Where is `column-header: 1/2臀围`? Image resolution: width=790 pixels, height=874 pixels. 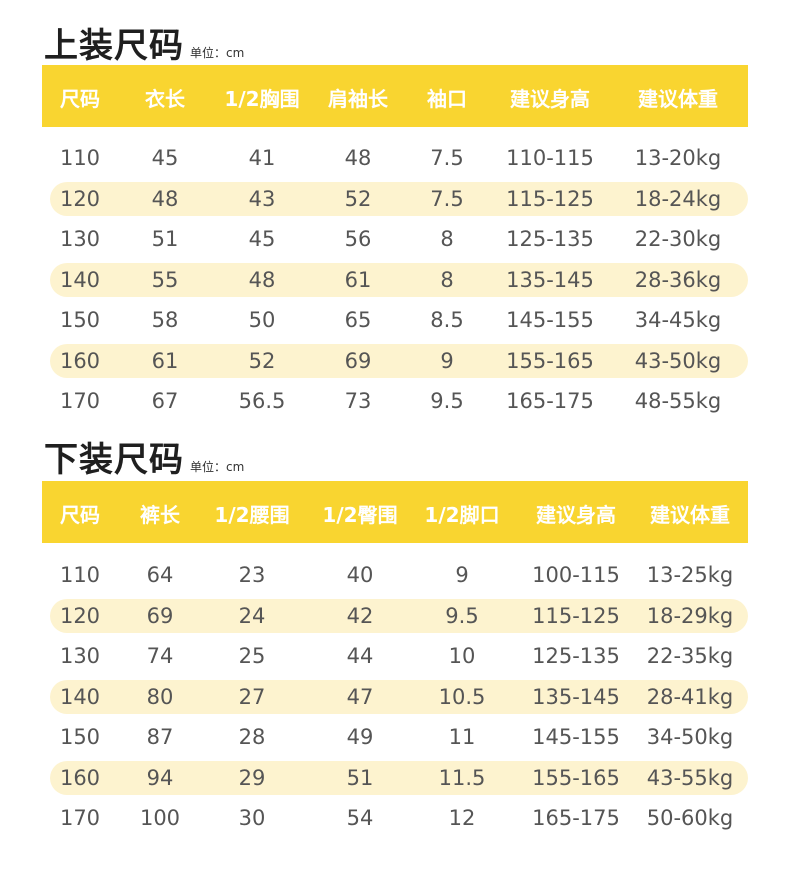 column-header: 1/2臀围 is located at coordinates (360, 515).